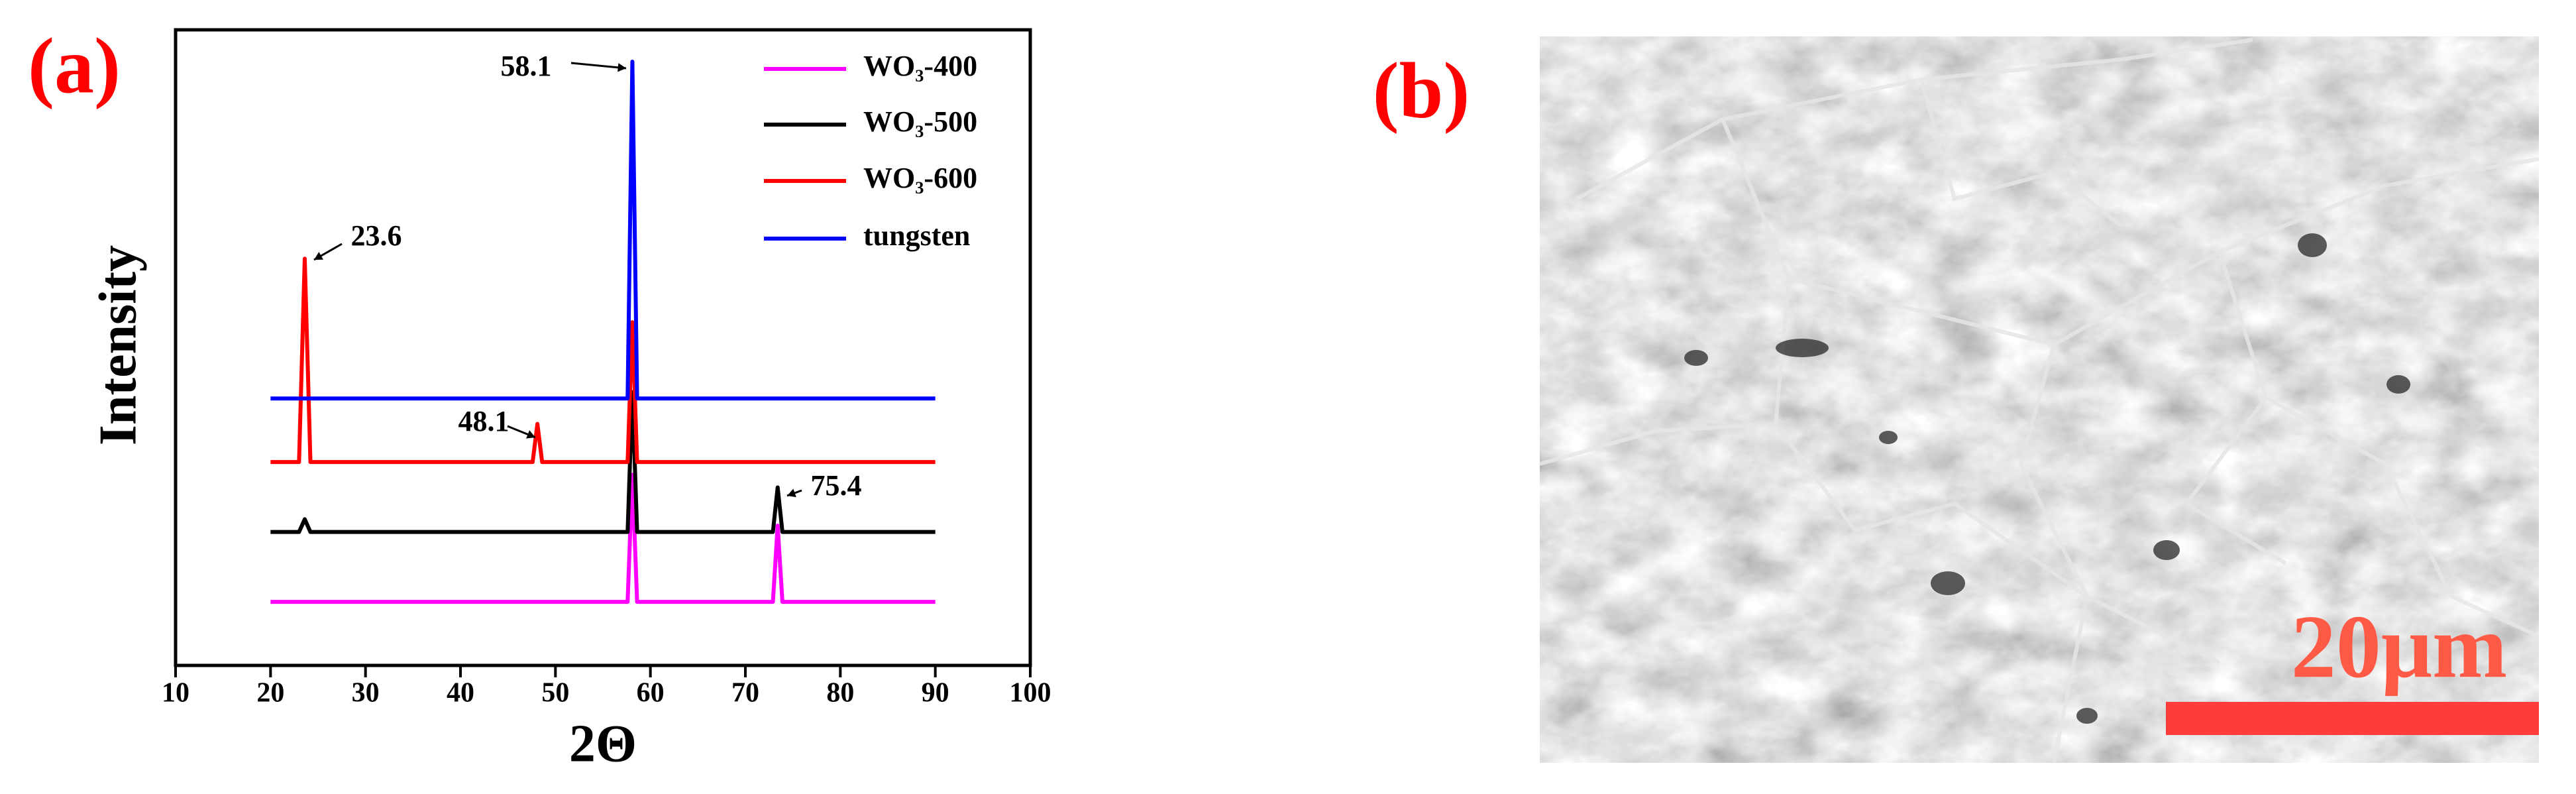  I want to click on legend-label: tungsten, so click(916, 235).